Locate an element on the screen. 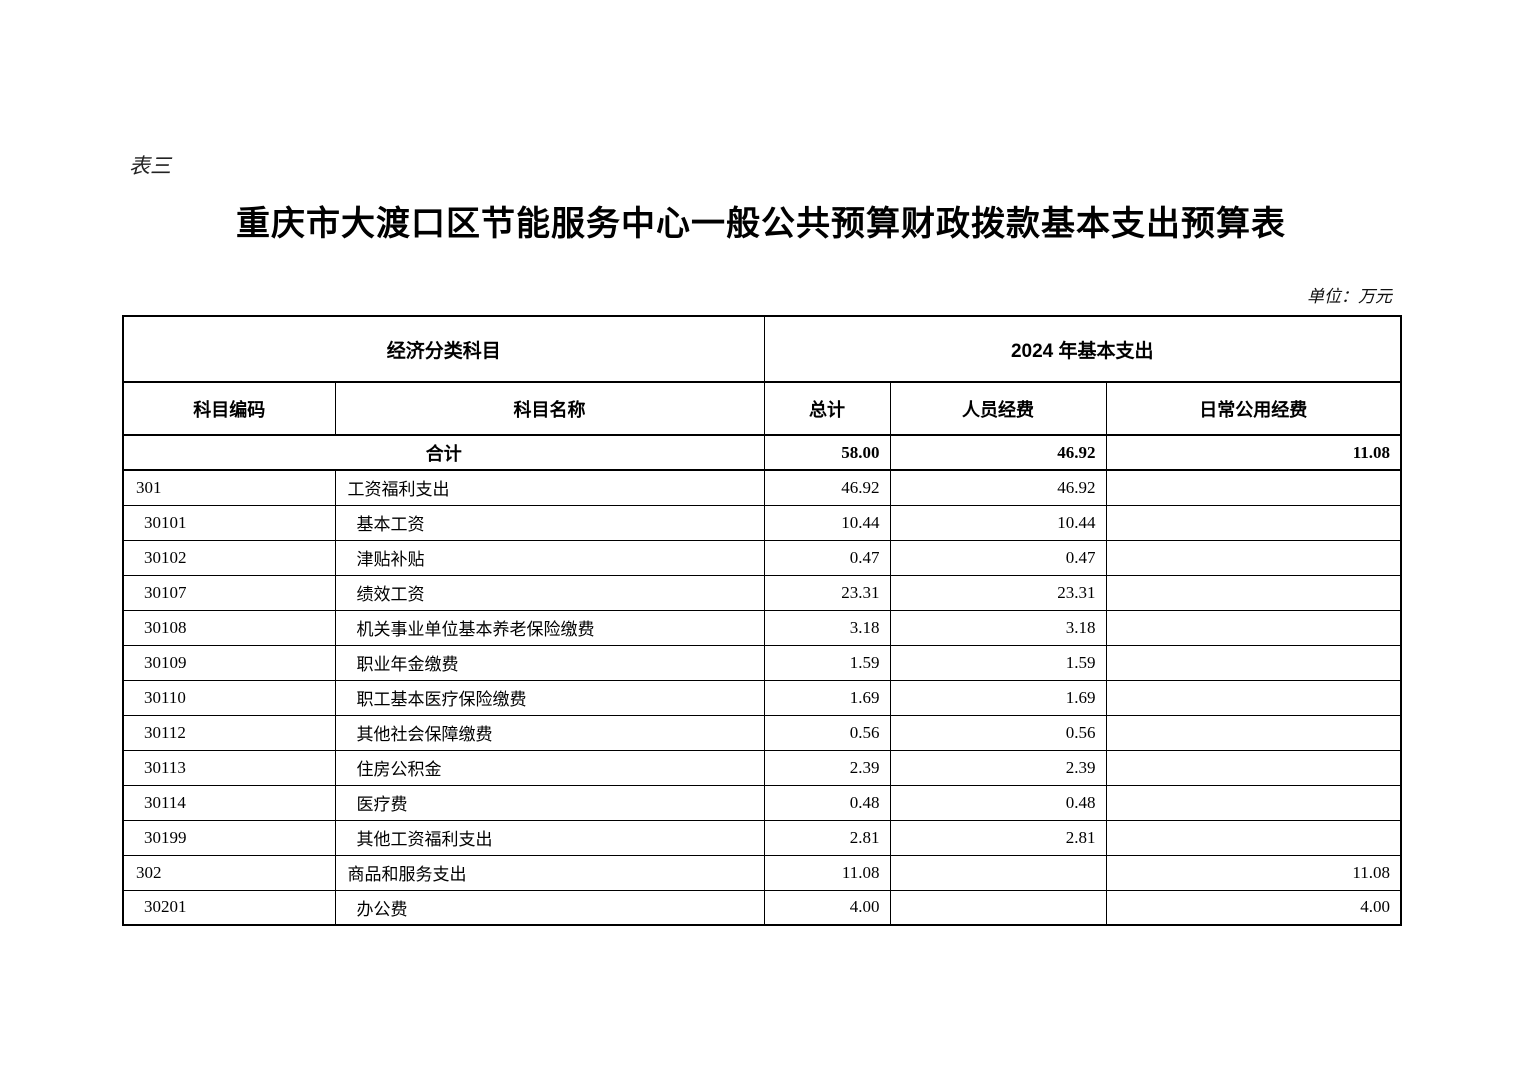 The width and height of the screenshot is (1520, 1074). subject-name-cell: 医疗费 is located at coordinates (549, 802).